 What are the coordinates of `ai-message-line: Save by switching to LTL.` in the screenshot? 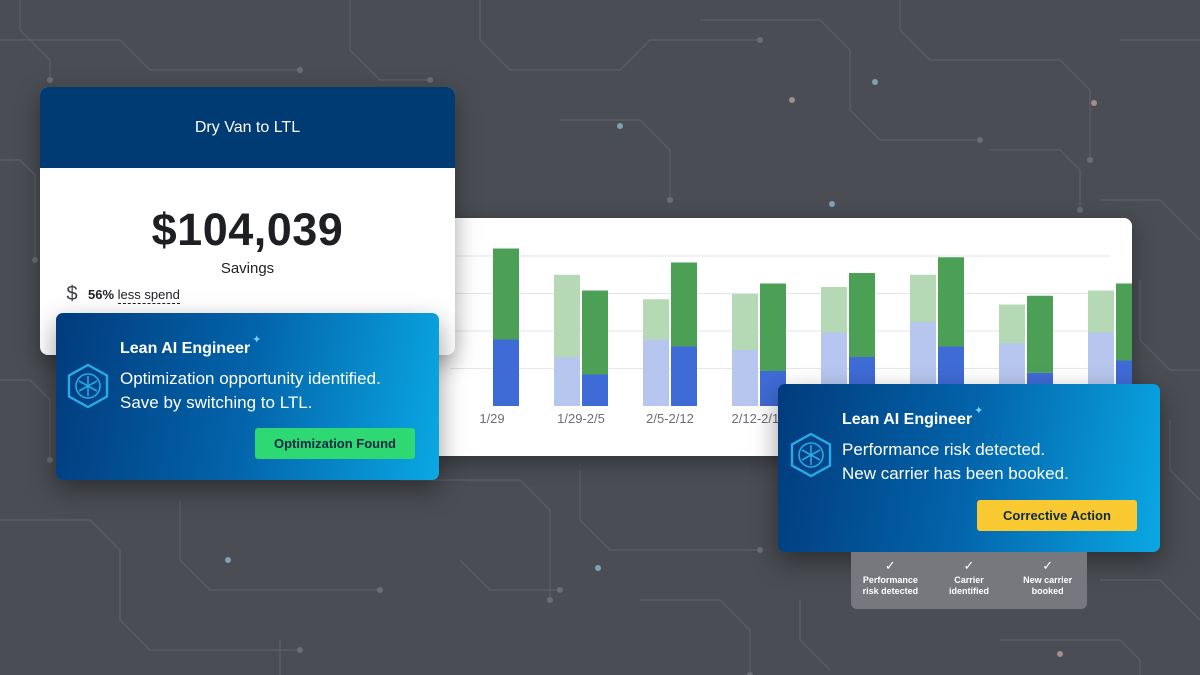 It's located at (216, 402).